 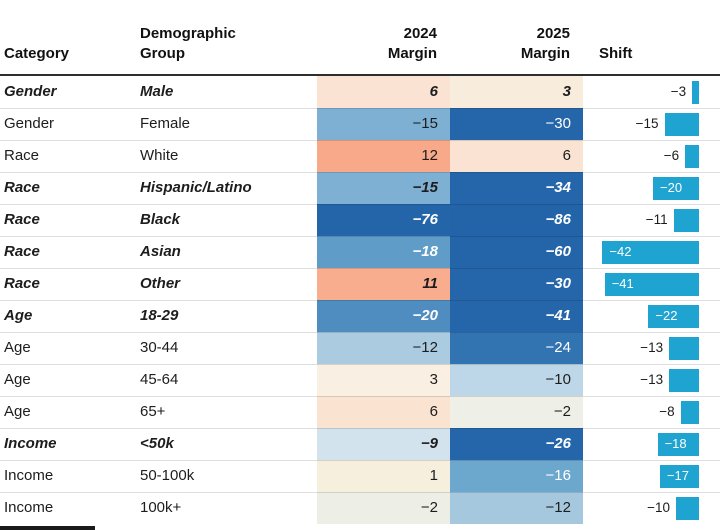 I want to click on margin-2025-cell: −60, so click(x=516, y=252).